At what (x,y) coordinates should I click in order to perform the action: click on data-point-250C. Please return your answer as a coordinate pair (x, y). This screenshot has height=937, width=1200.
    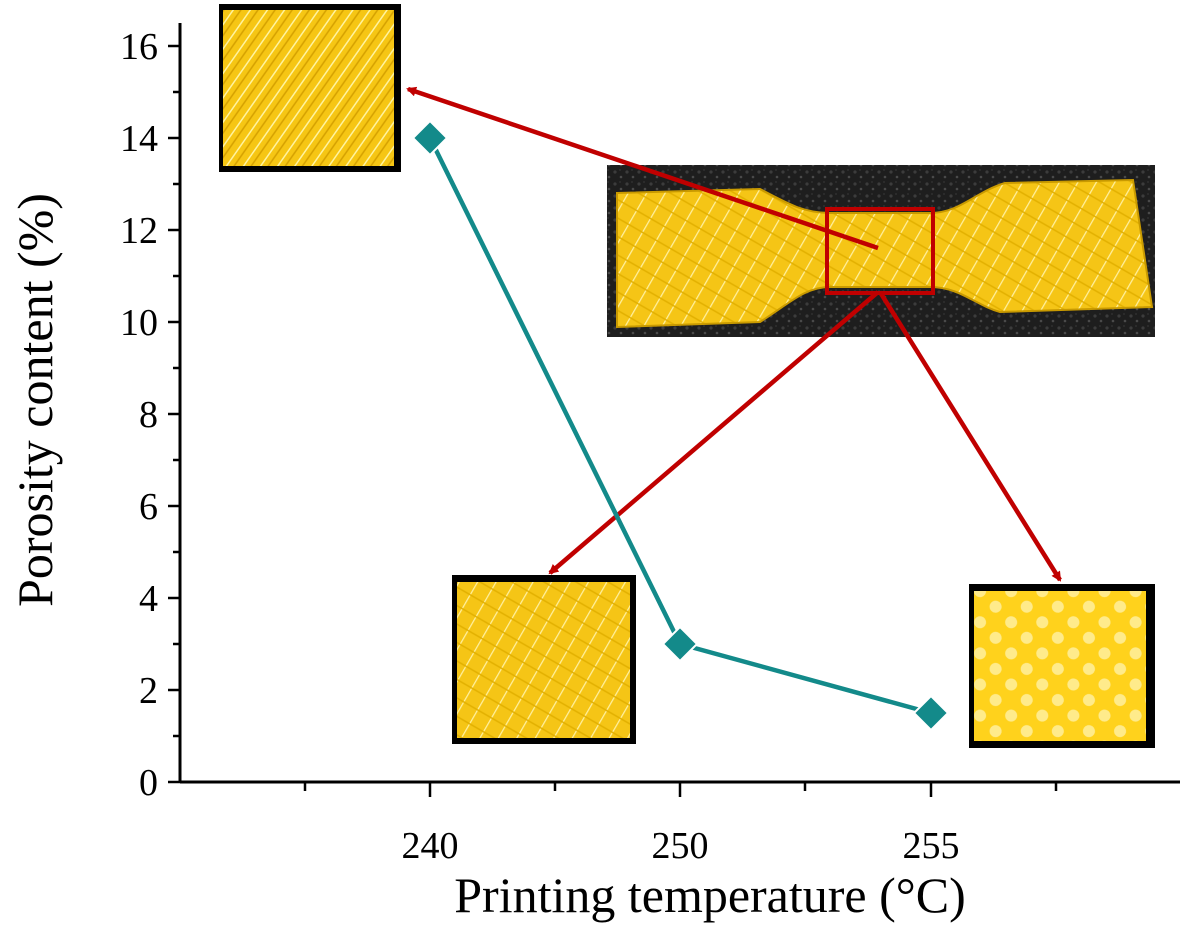
    Looking at the image, I should click on (680, 644).